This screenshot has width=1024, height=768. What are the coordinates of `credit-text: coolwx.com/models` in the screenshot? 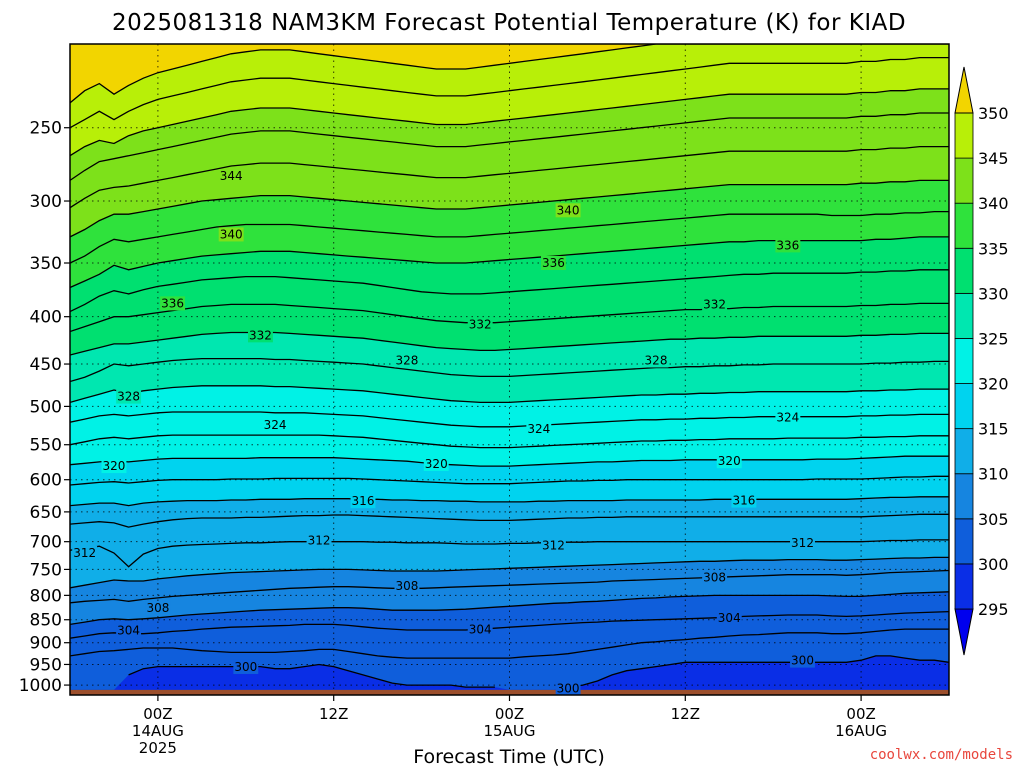 It's located at (941, 755).